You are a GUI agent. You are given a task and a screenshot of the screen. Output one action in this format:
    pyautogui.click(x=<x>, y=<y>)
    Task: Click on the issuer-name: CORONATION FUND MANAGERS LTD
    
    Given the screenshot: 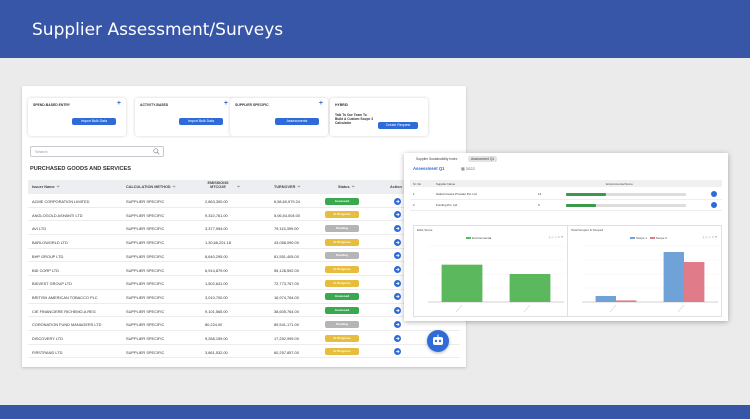 What is the action you would take?
    pyautogui.click(x=67, y=325)
    